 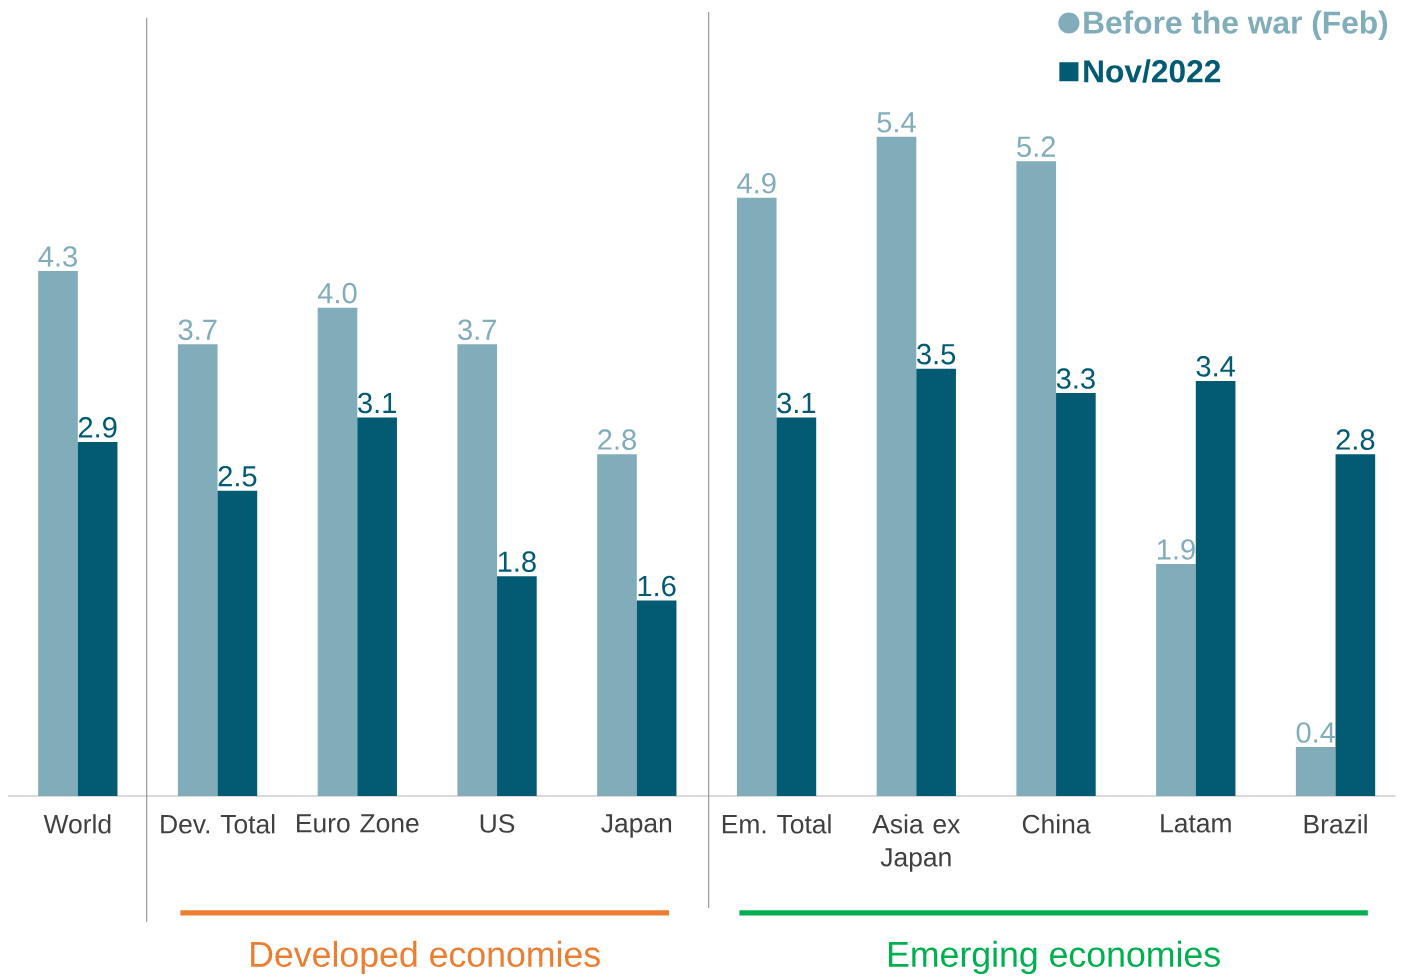 I want to click on x-tick-label: China, so click(x=1056, y=824).